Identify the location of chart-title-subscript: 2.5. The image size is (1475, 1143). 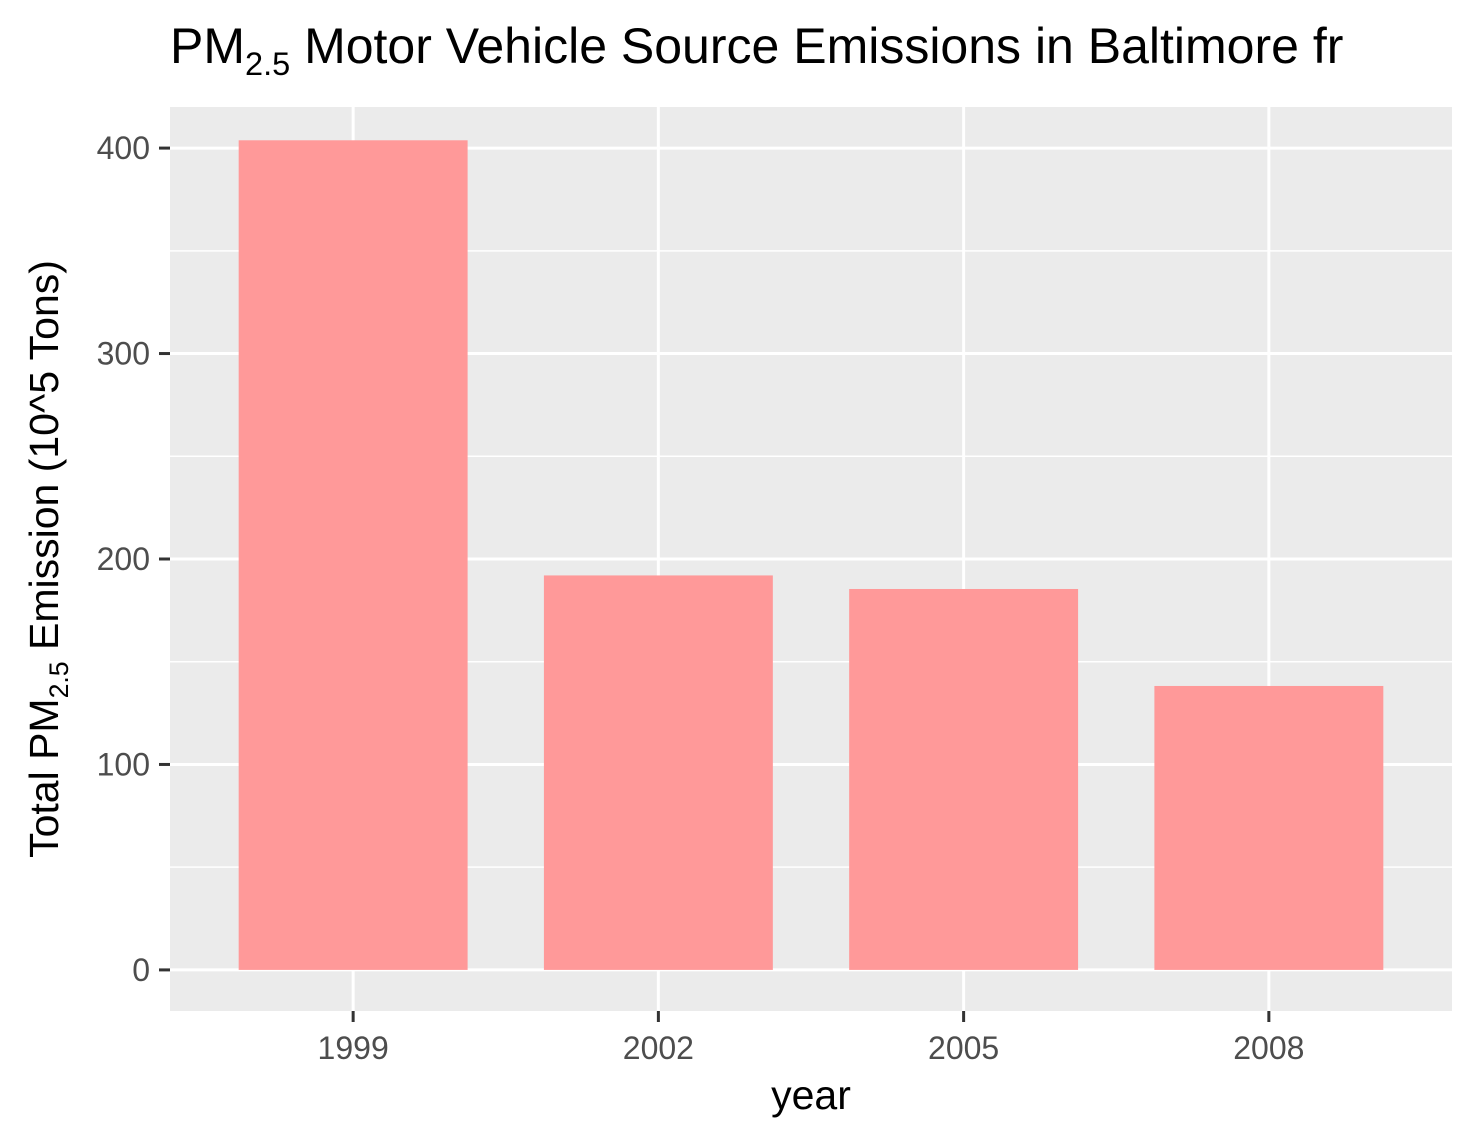
(267, 64).